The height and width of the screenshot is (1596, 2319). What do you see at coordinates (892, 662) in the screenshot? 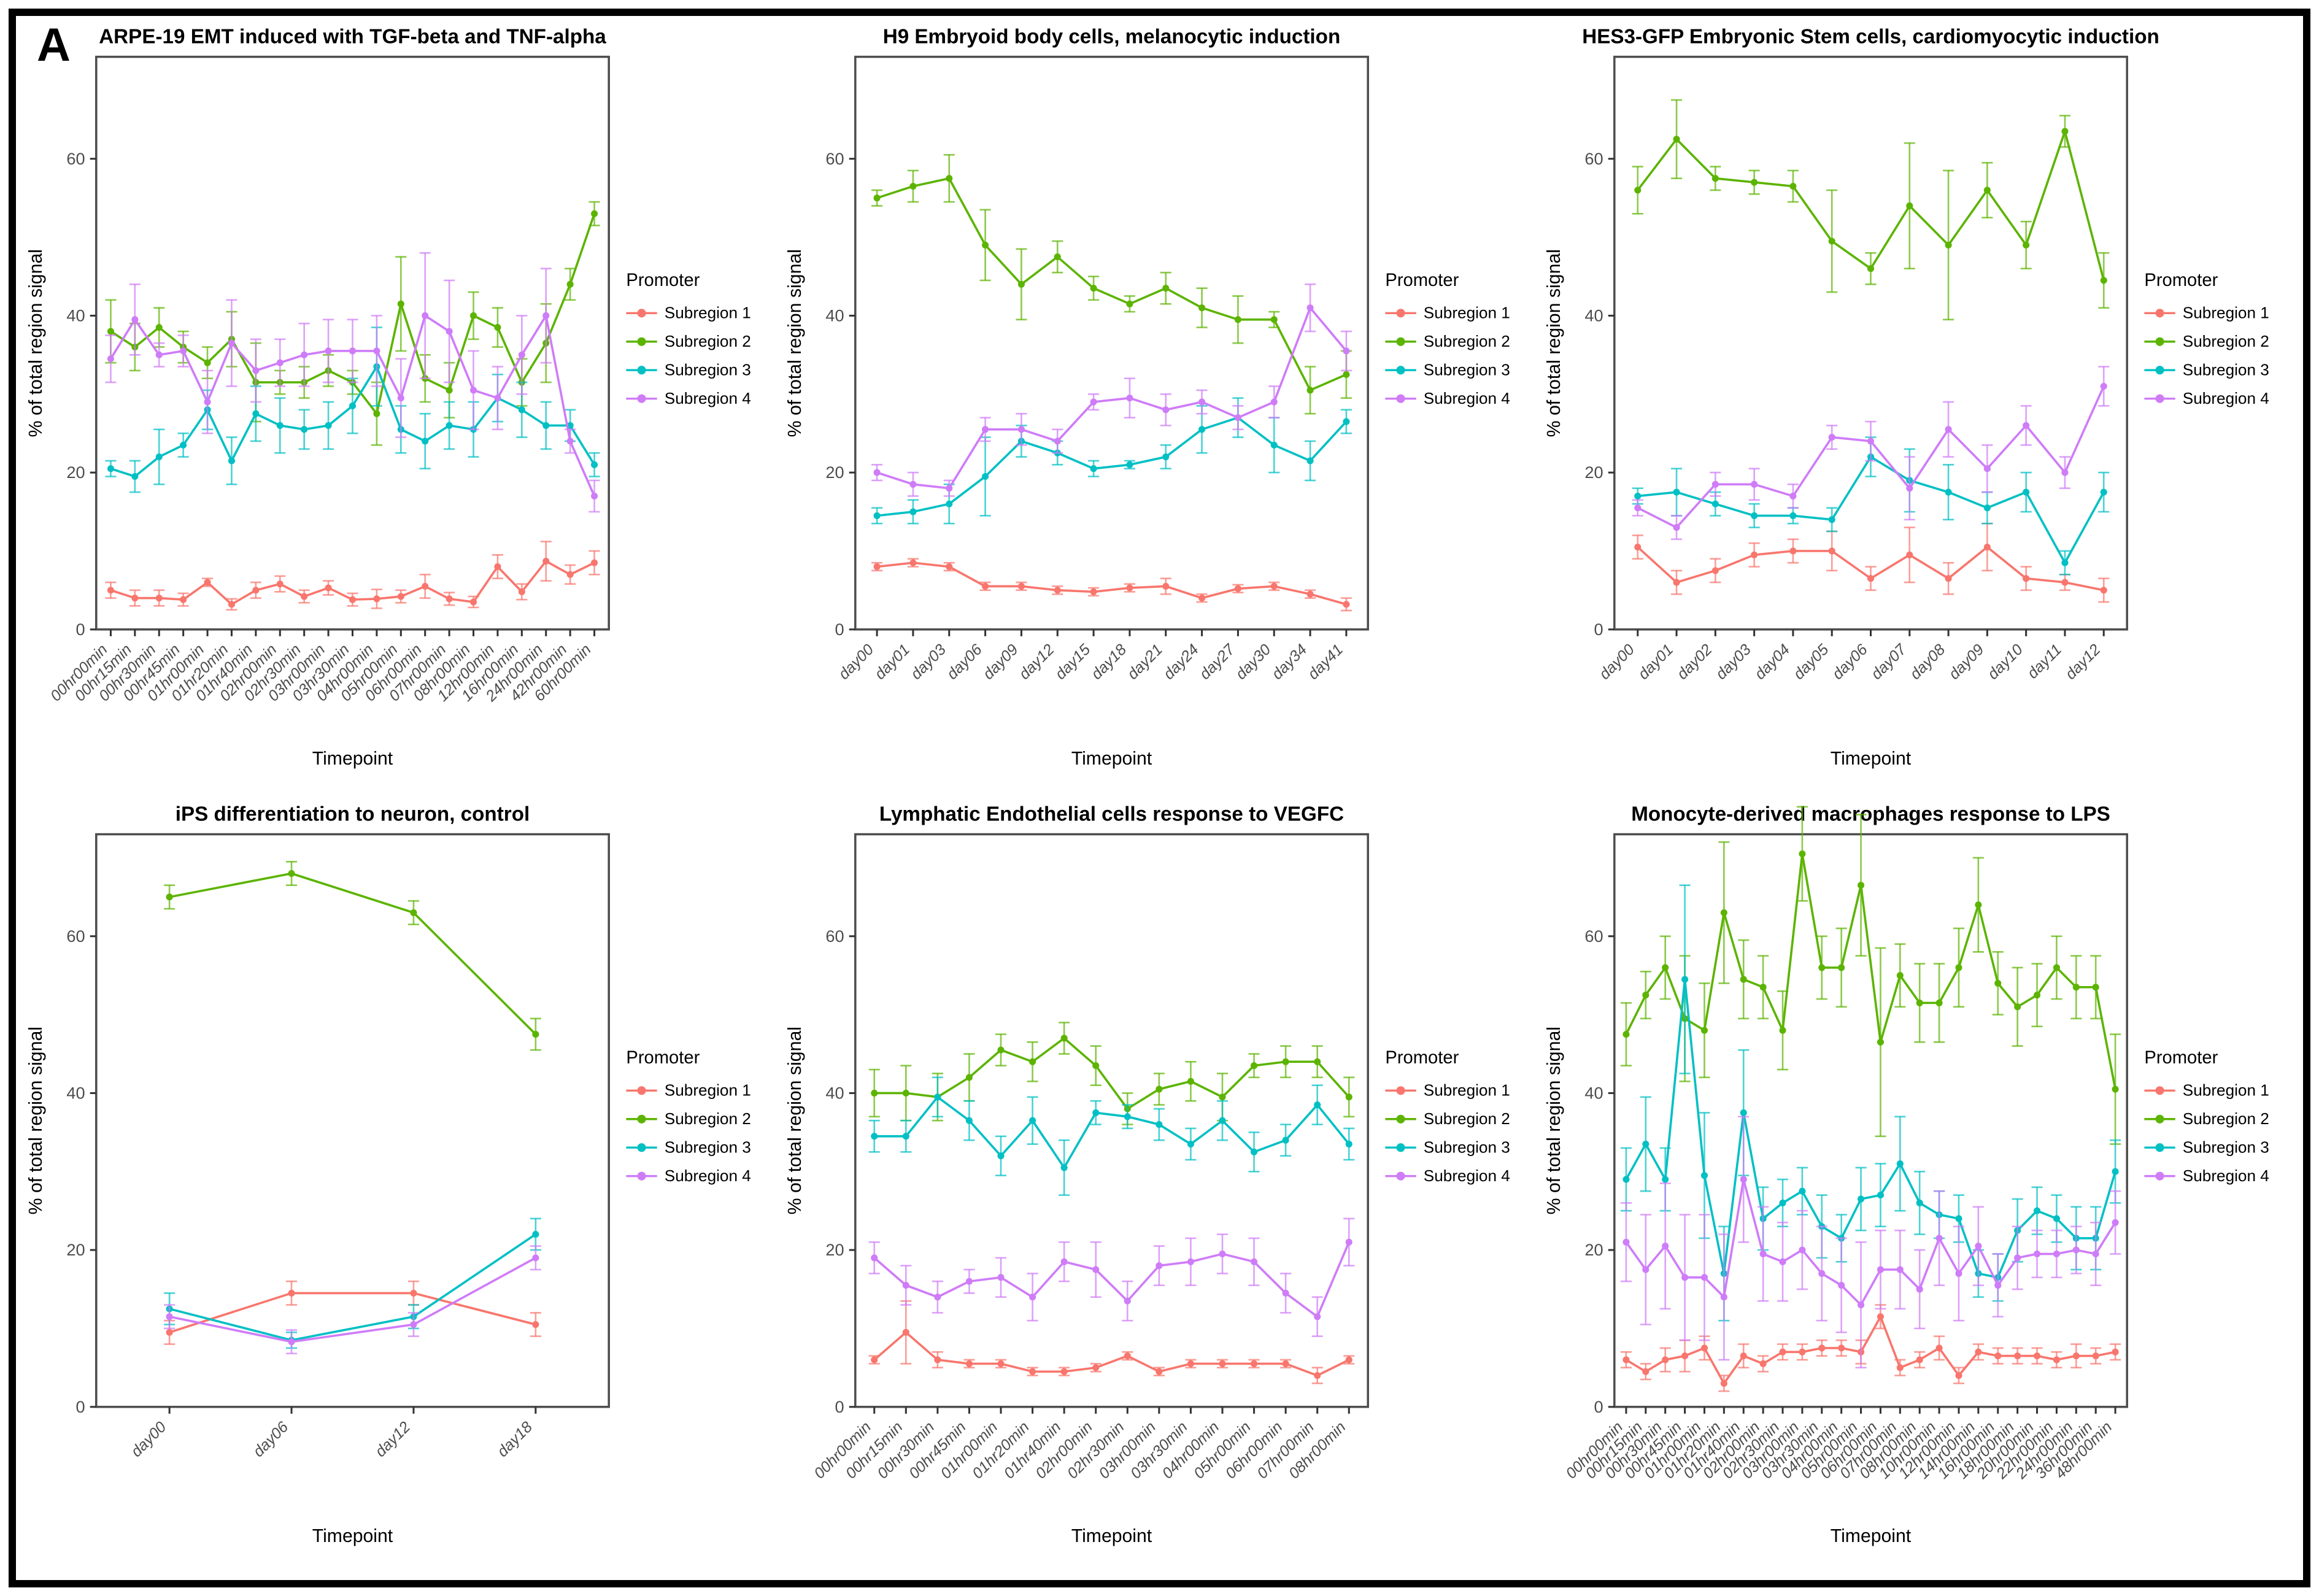
I see `x-tick-label: day01` at bounding box center [892, 662].